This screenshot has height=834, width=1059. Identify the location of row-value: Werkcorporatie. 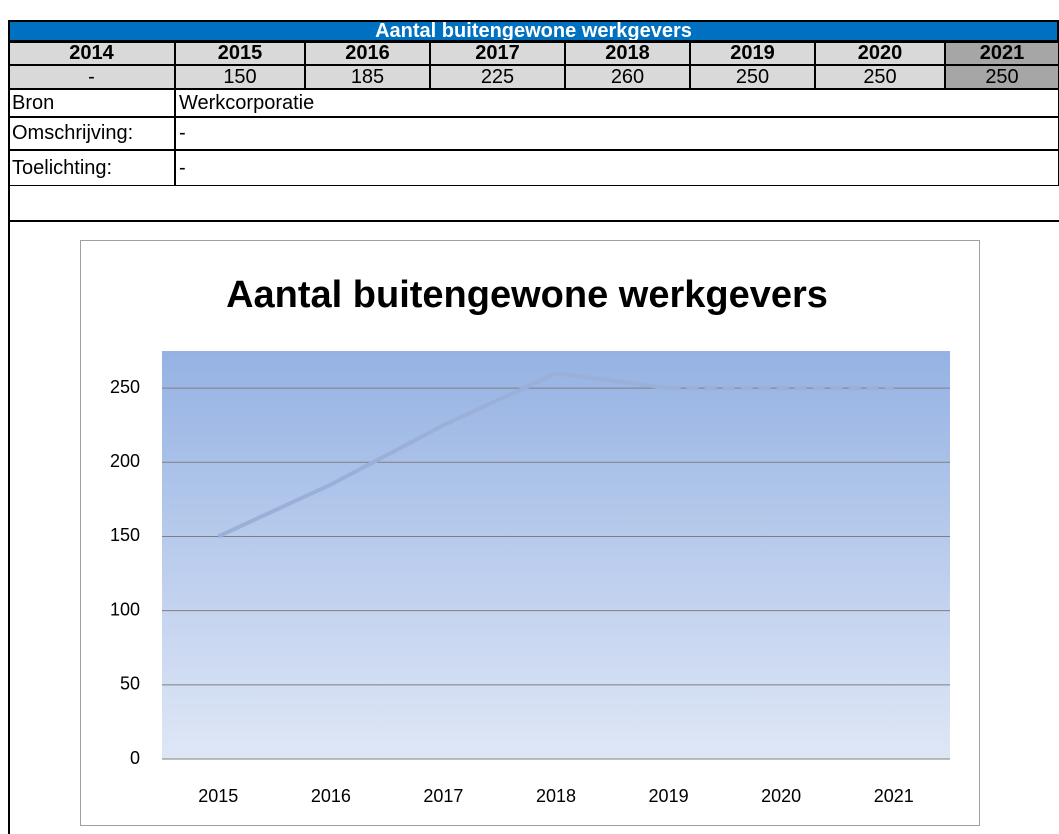
(617, 103).